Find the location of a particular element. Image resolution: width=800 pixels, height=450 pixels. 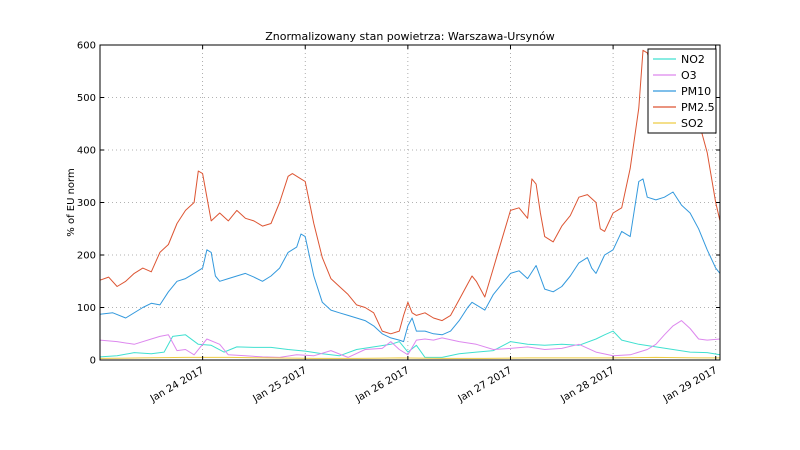

y-tick-label: 0 is located at coordinates (93, 361).